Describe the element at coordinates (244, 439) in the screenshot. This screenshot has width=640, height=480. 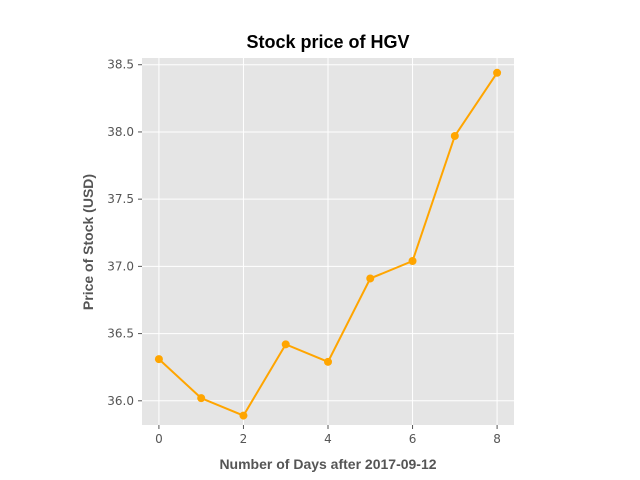
I see `x-tick-label: 2` at that location.